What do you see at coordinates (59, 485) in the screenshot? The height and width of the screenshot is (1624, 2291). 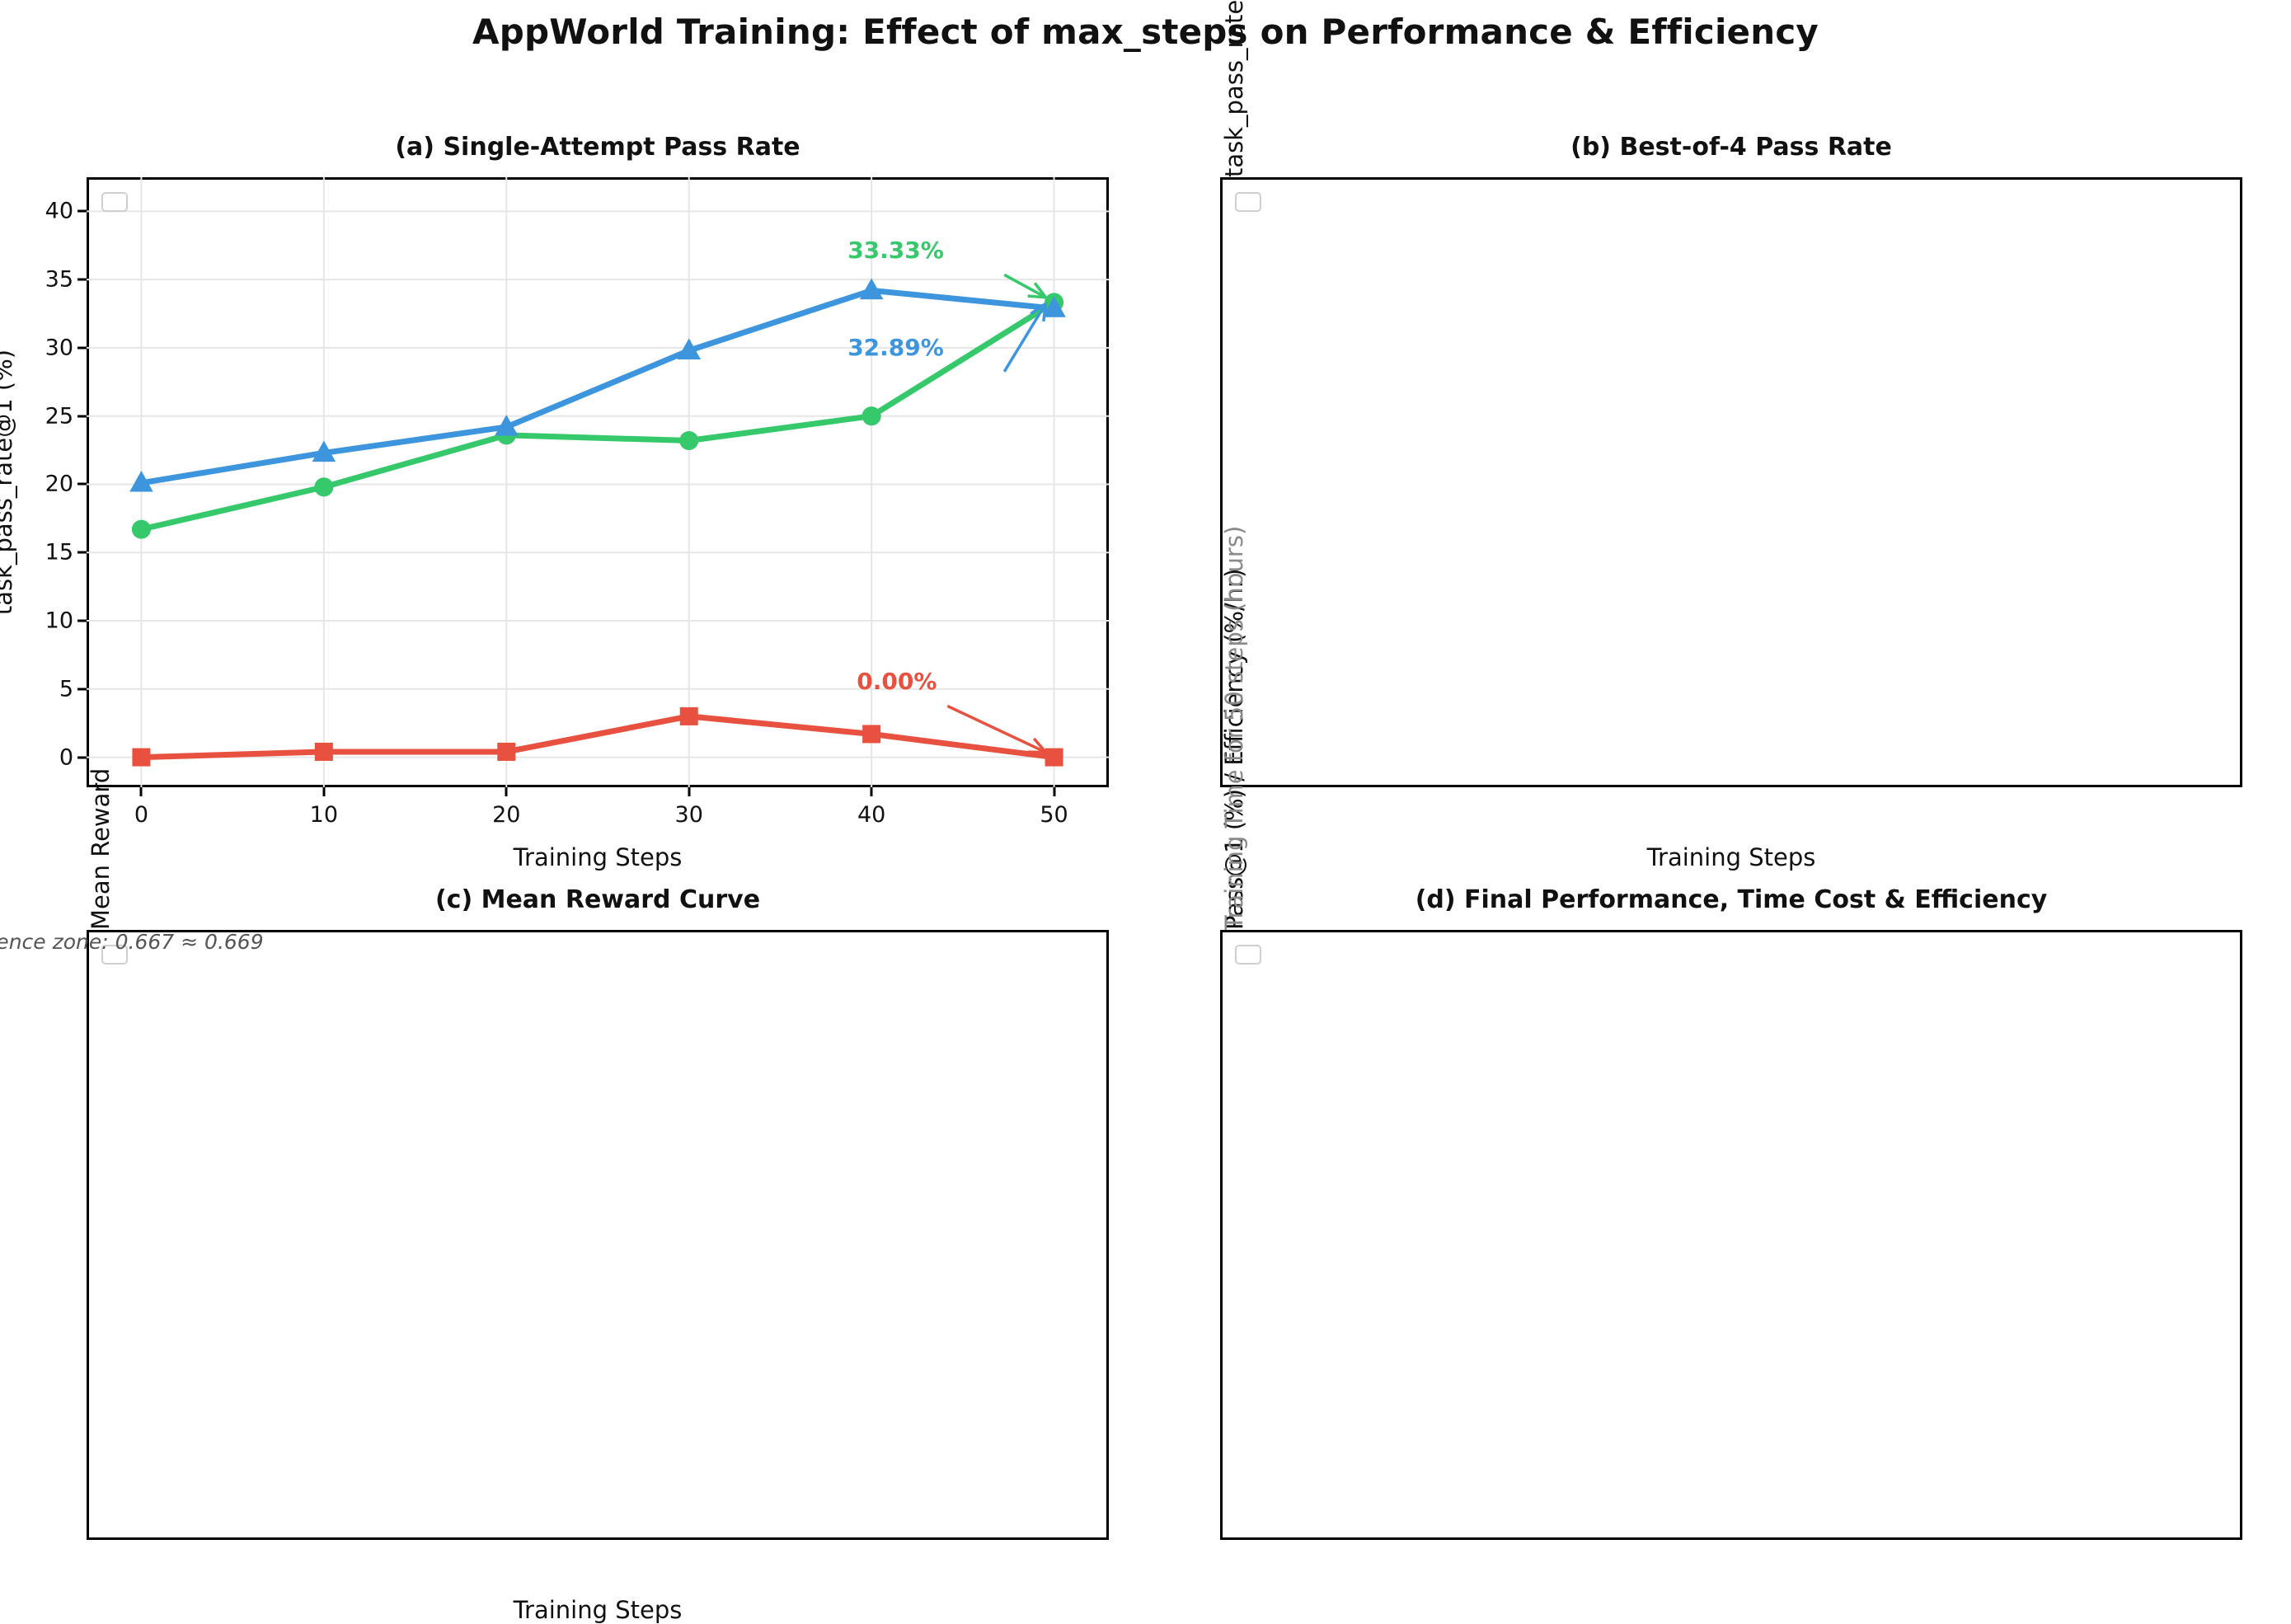 I see `y-tick-label: 20` at bounding box center [59, 485].